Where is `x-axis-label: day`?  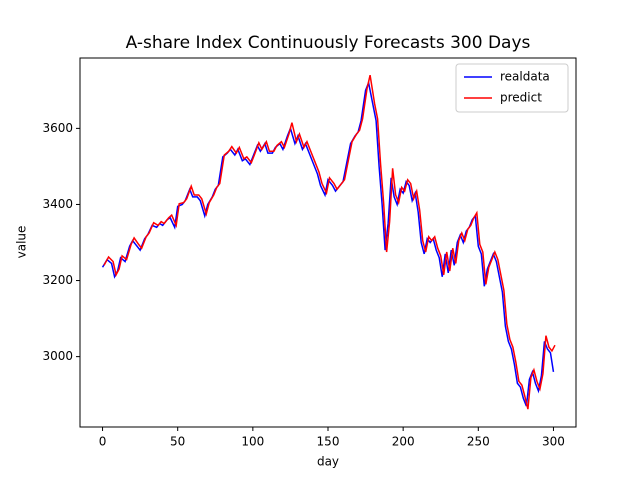
x-axis-label: day is located at coordinates (328, 462).